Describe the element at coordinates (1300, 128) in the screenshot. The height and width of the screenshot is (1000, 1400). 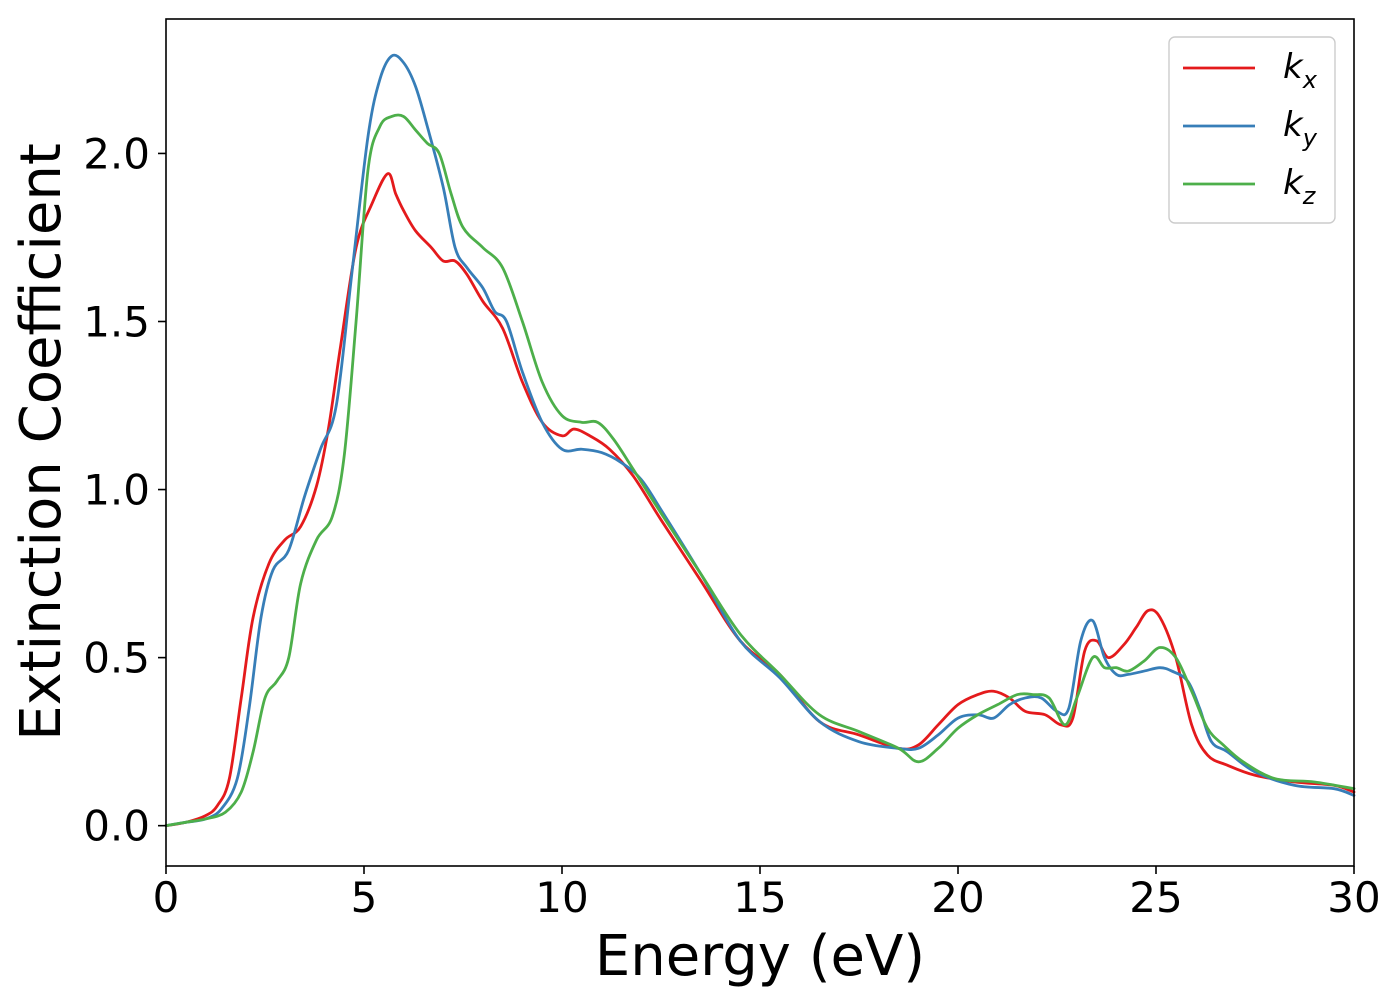
I see `legend-label-k-y: ky` at that location.